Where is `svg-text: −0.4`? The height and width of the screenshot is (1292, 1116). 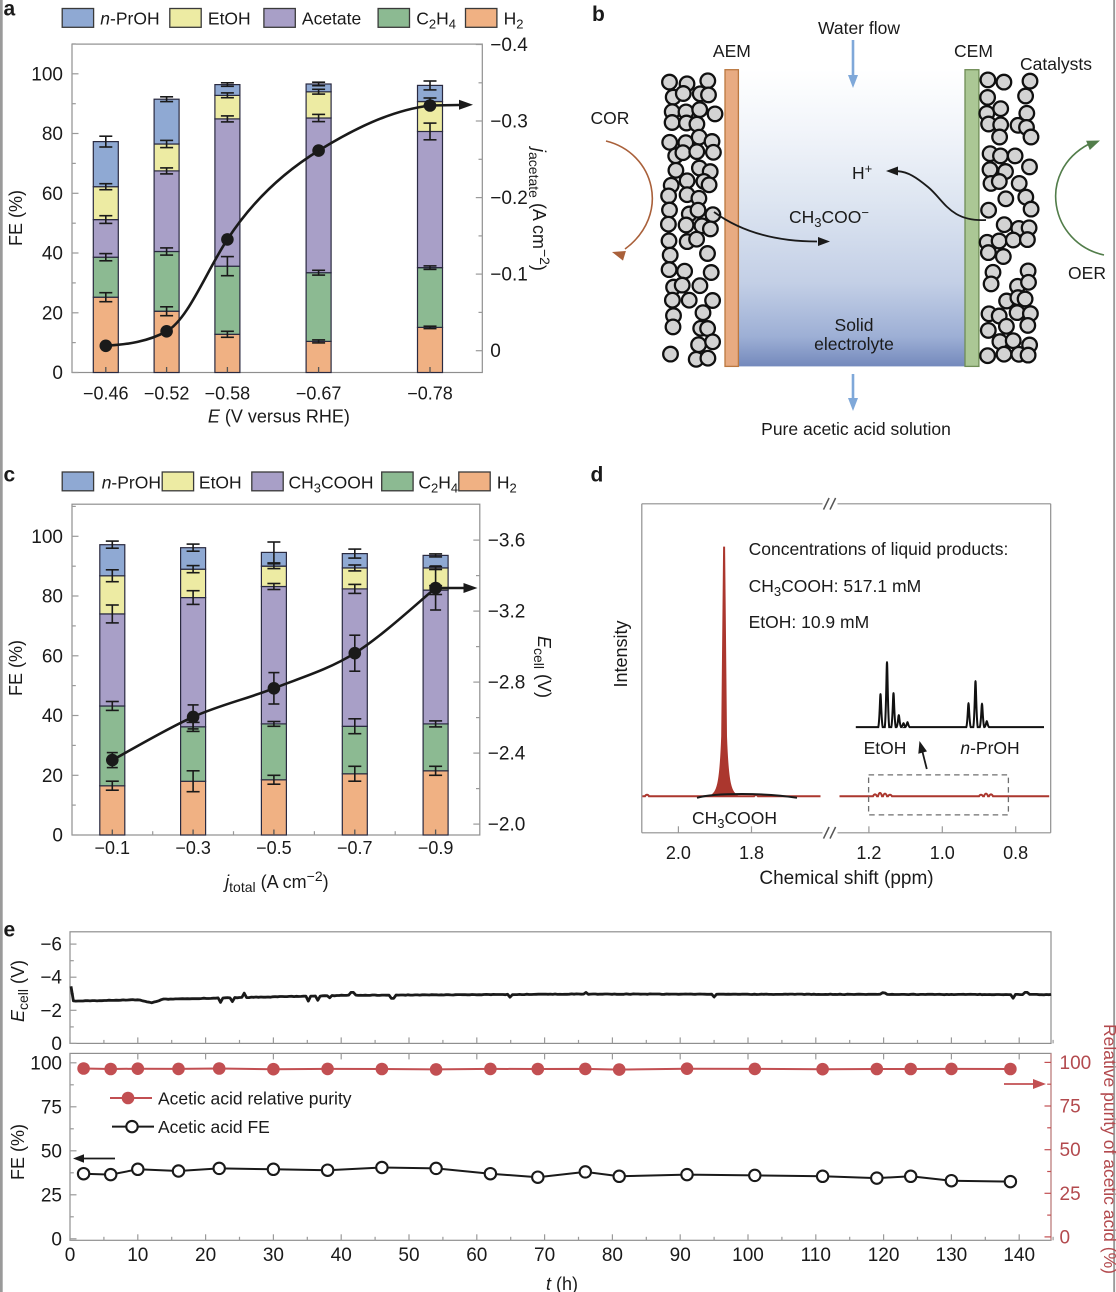 svg-text: −0.4 is located at coordinates (509, 45).